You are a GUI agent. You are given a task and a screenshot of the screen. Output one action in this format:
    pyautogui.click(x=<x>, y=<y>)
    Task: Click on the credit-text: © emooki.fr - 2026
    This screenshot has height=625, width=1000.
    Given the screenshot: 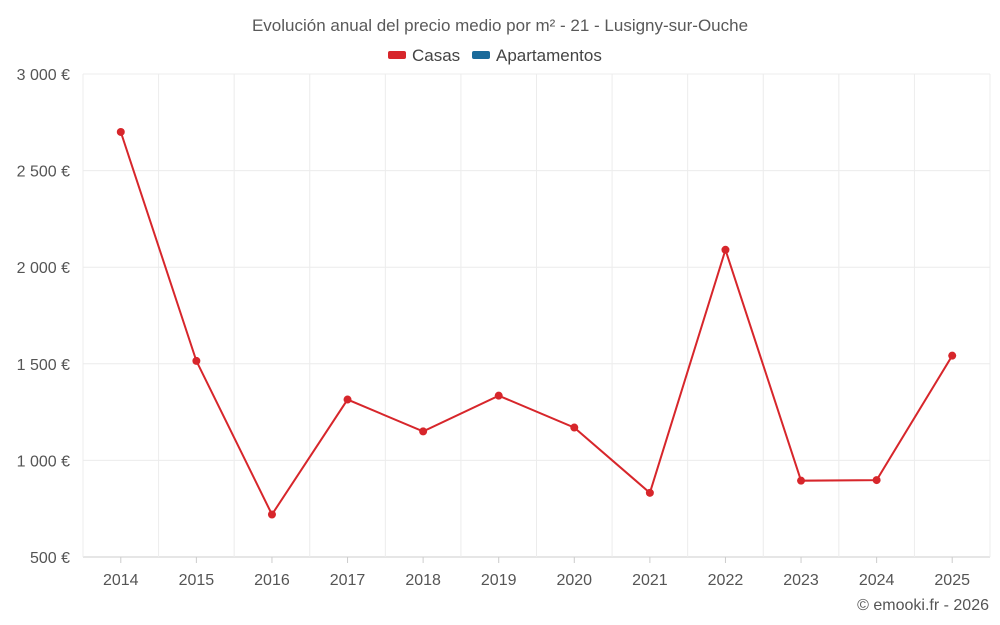 What is the action you would take?
    pyautogui.click(x=923, y=605)
    